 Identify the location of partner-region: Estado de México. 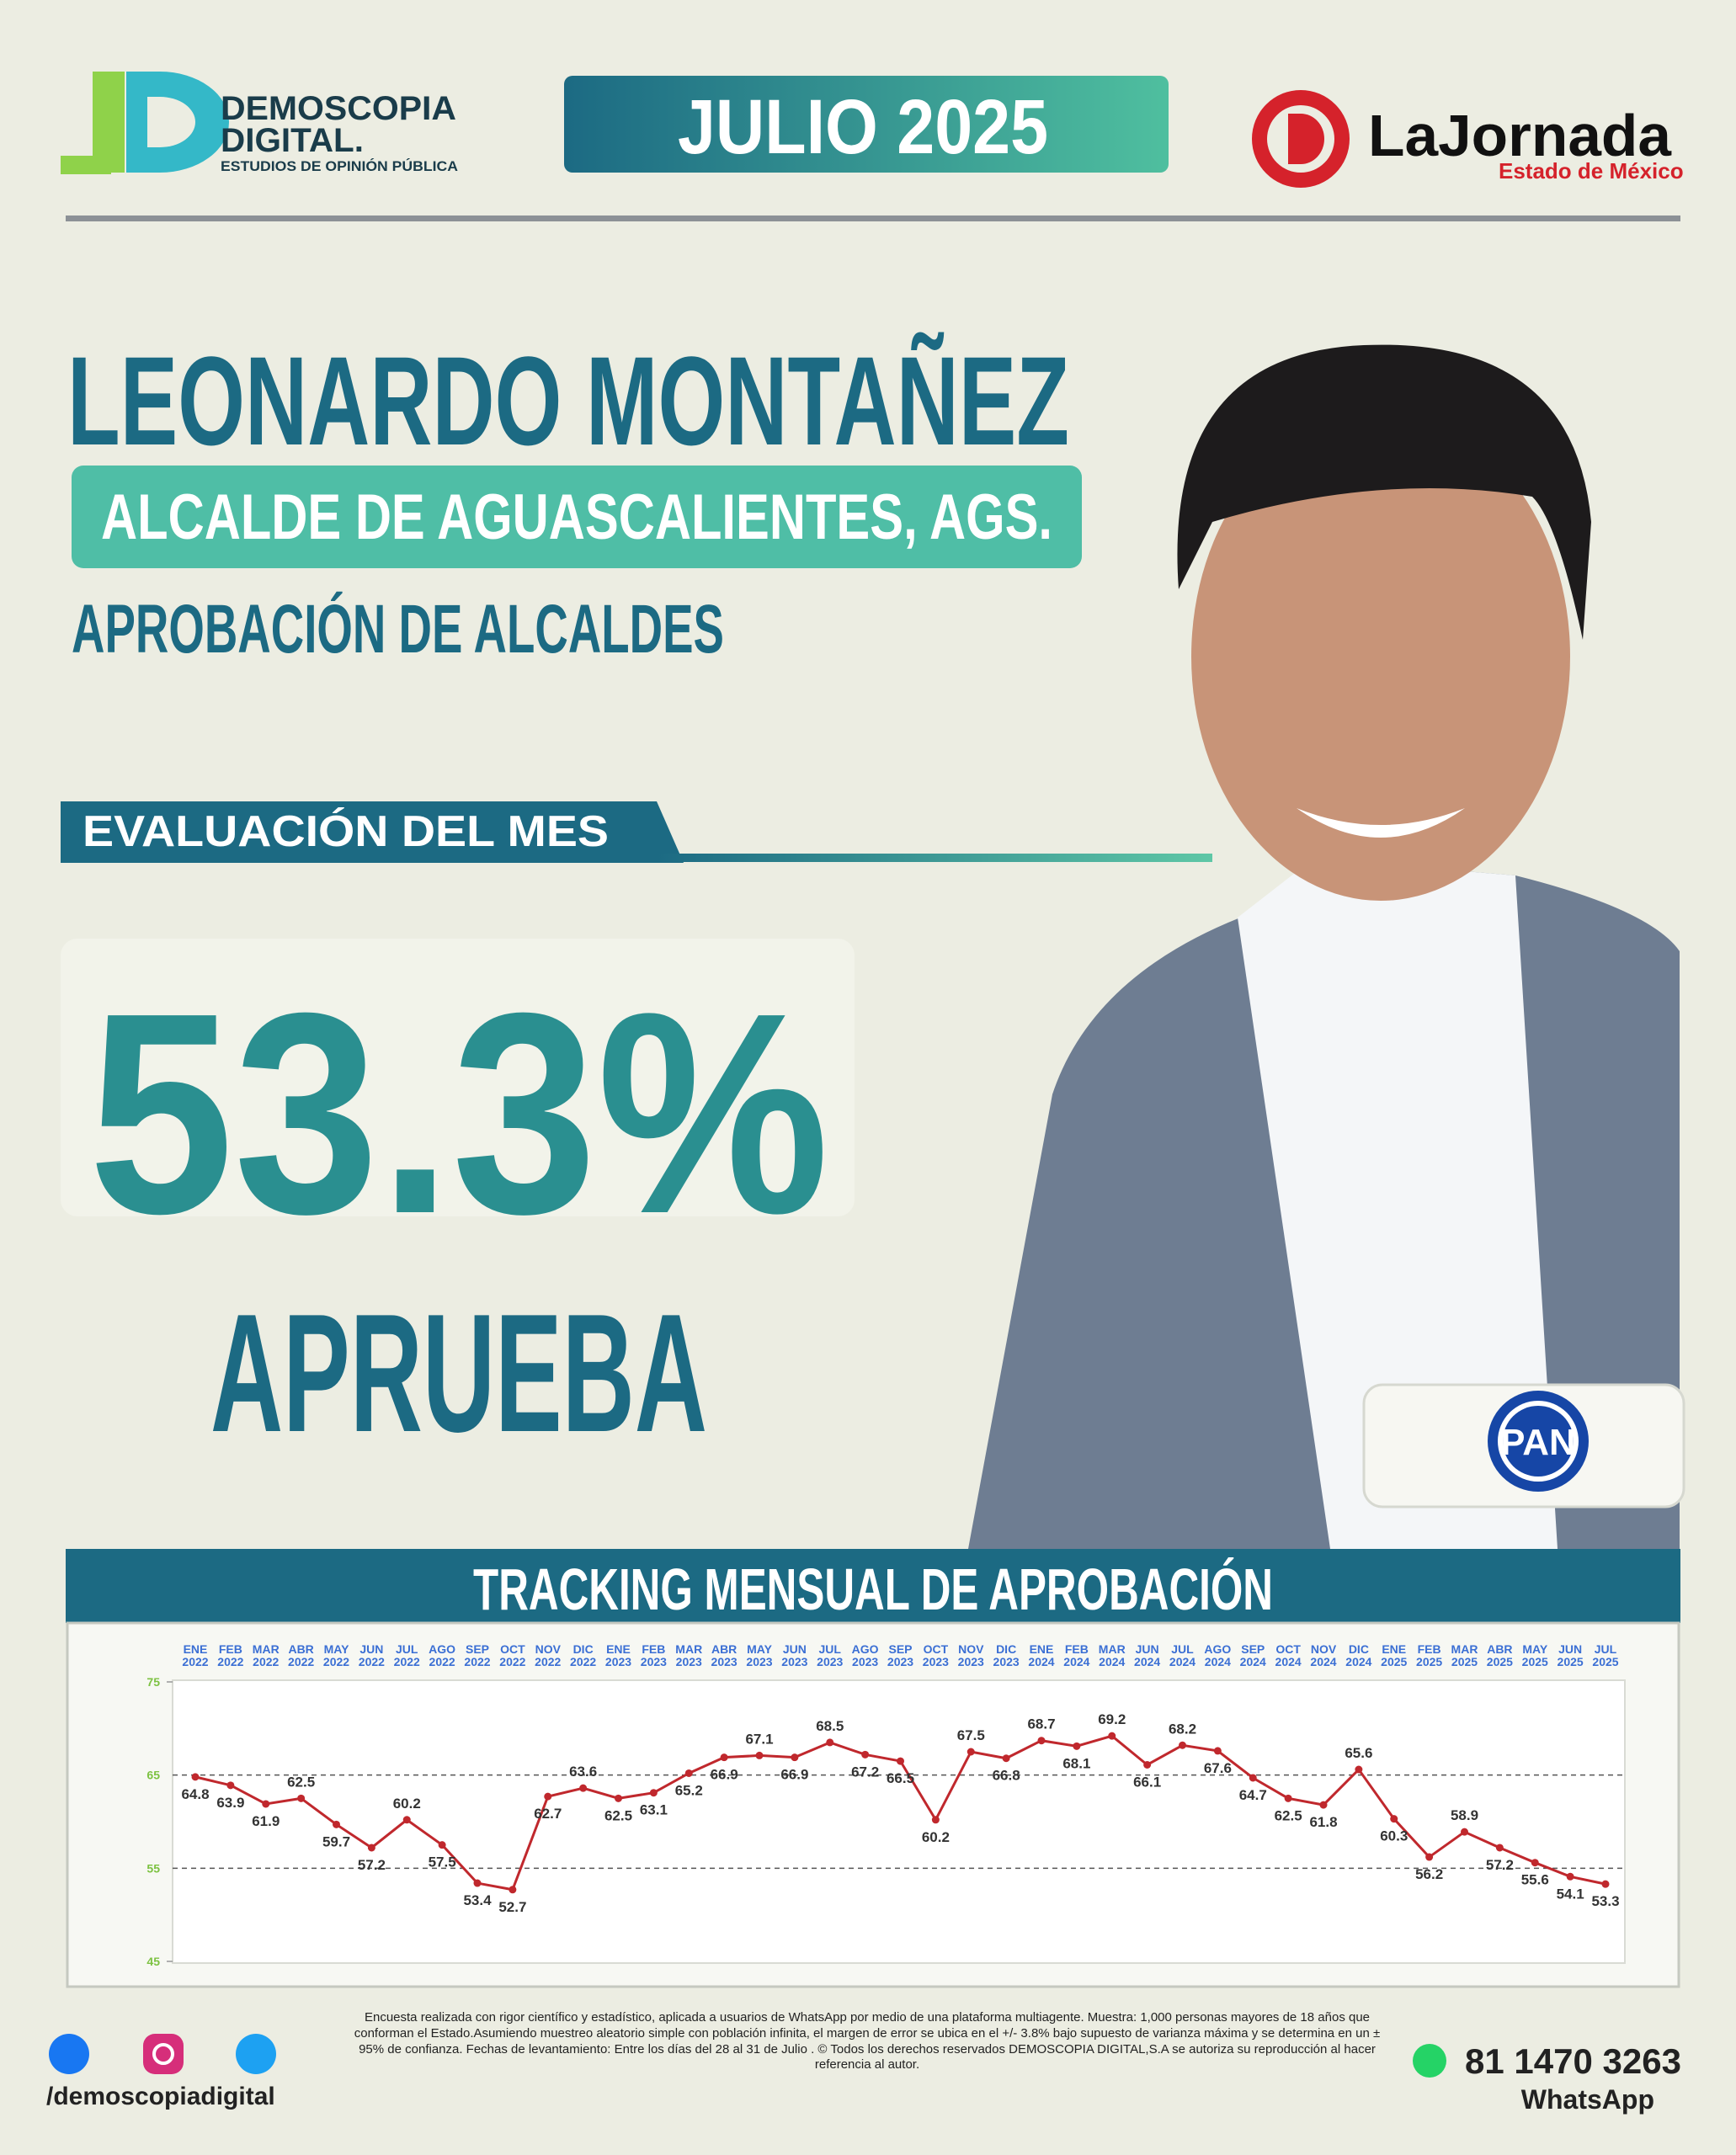
(1591, 171).